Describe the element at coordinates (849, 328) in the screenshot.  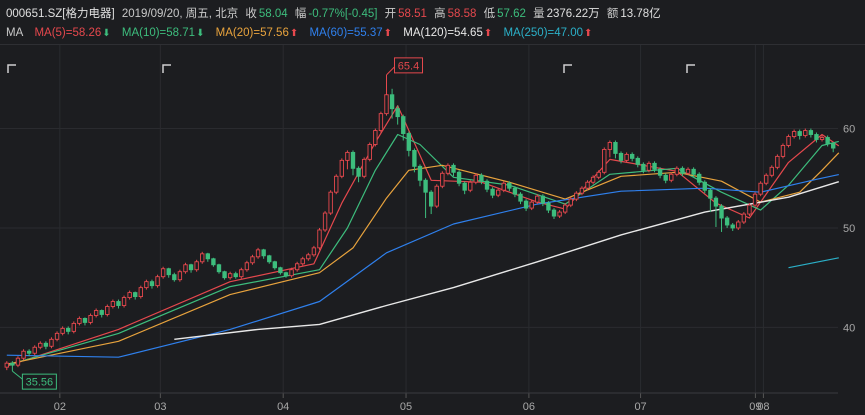
I see `y-tick-label: 40` at that location.